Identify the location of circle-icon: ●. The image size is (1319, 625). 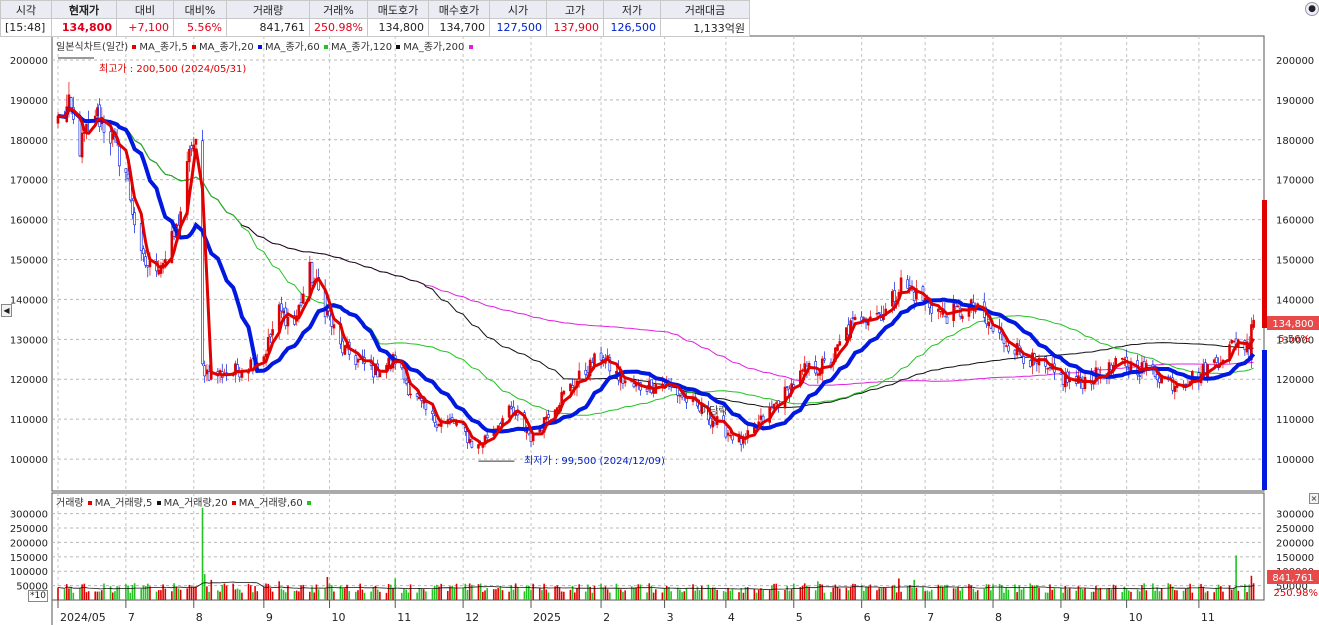
(1312, 9).